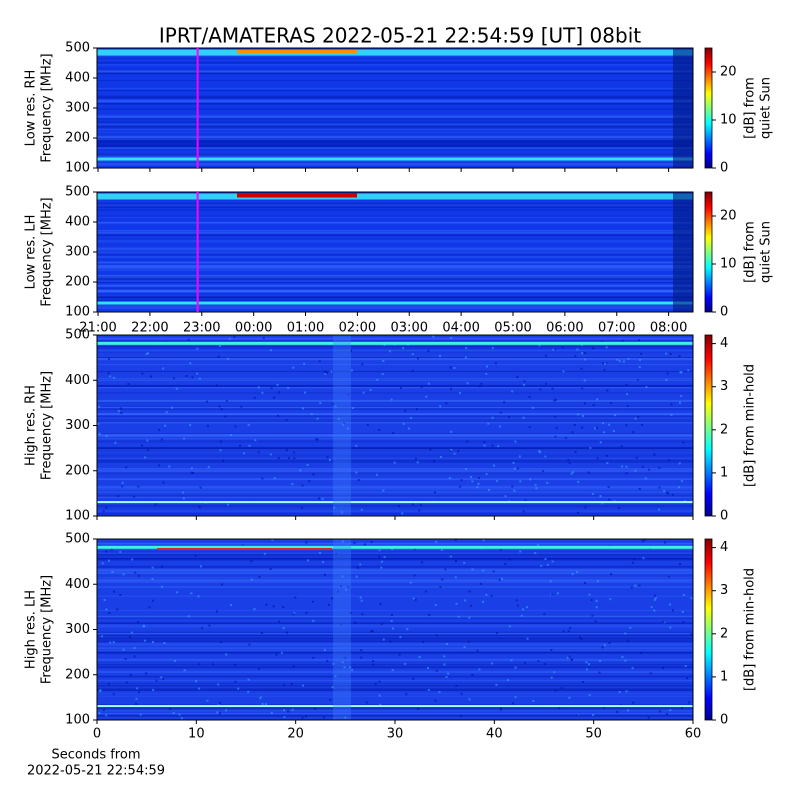  Describe the element at coordinates (31, 252) in the screenshot. I see `y-axis-label: Low res. LH` at that location.